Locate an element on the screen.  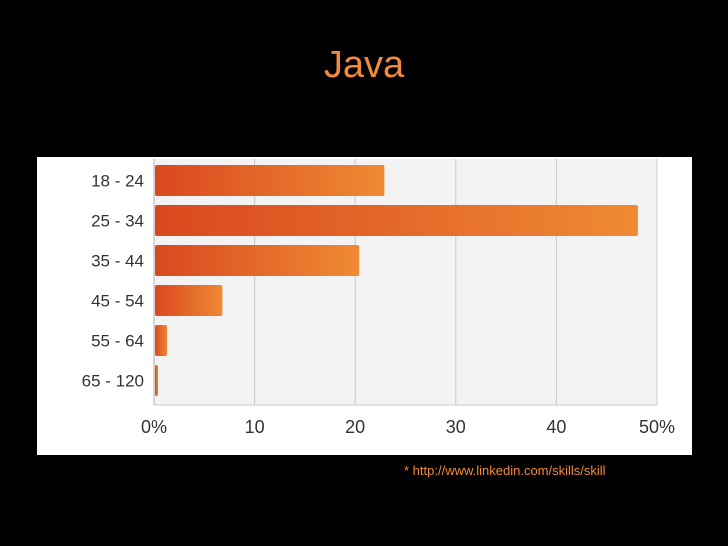
x-tick-label: 0% is located at coordinates (154, 427).